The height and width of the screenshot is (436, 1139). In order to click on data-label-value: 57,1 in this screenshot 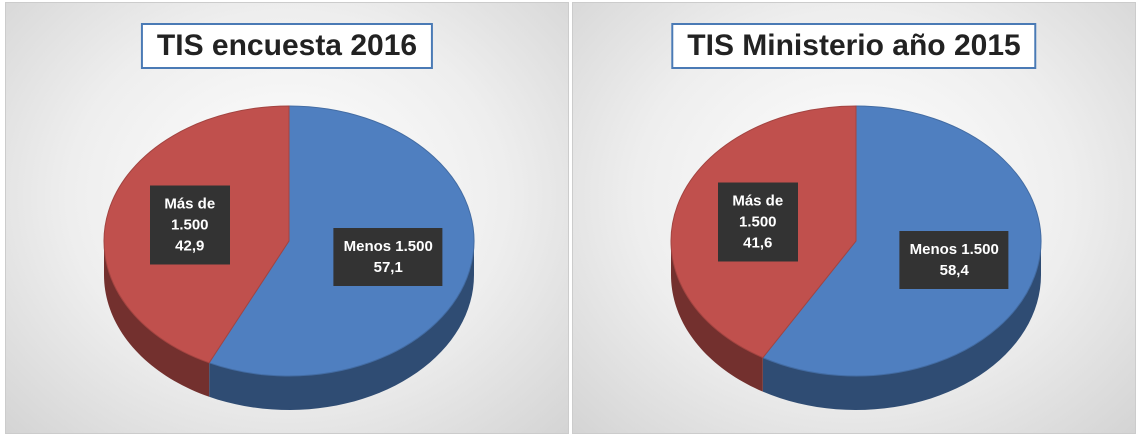, I will do `click(388, 268)`.